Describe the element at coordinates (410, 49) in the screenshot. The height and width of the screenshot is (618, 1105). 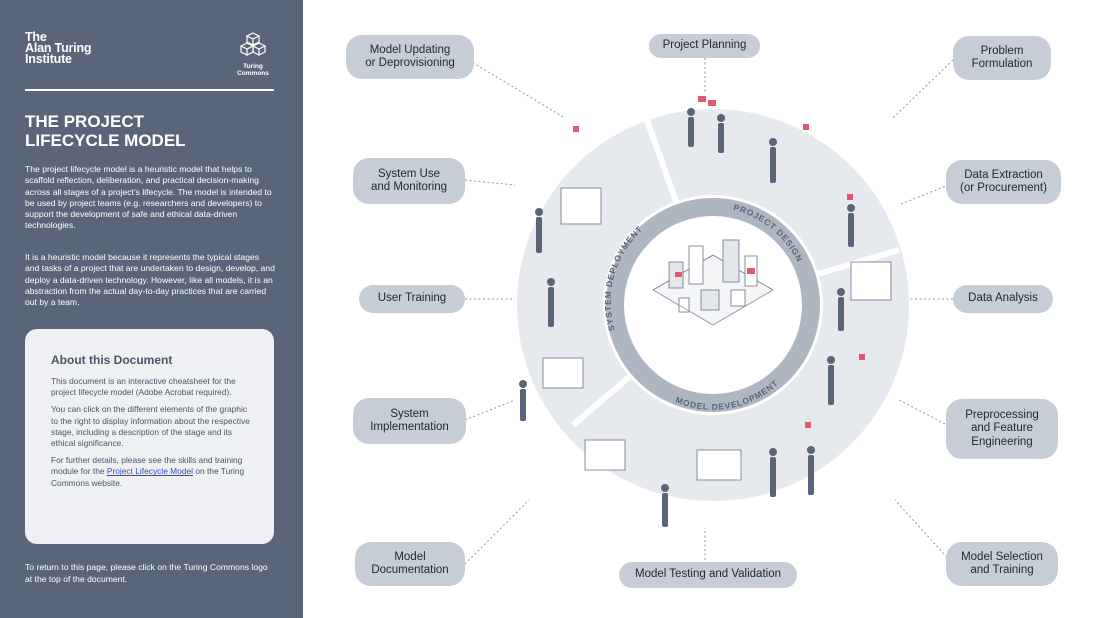
I see `stage-model-updating-line-1: Model Updating` at that location.